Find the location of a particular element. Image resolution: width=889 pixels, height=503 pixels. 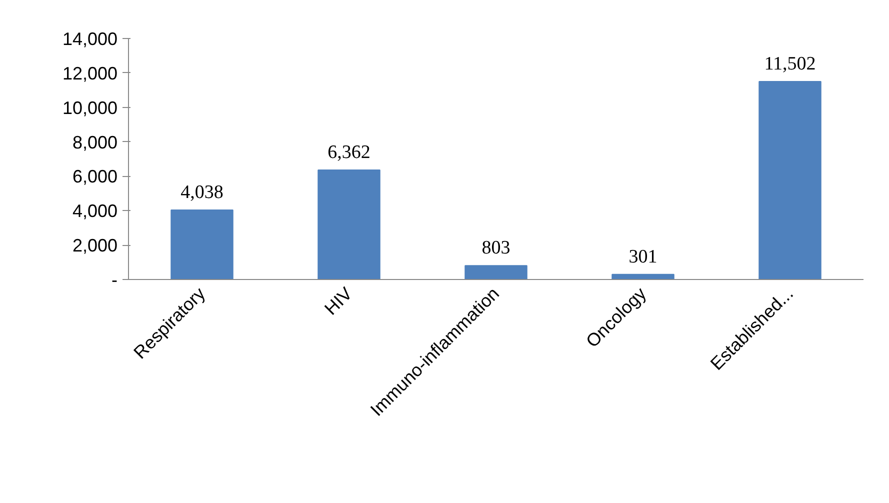

y-tick-label: 14,000 is located at coordinates (90, 39).